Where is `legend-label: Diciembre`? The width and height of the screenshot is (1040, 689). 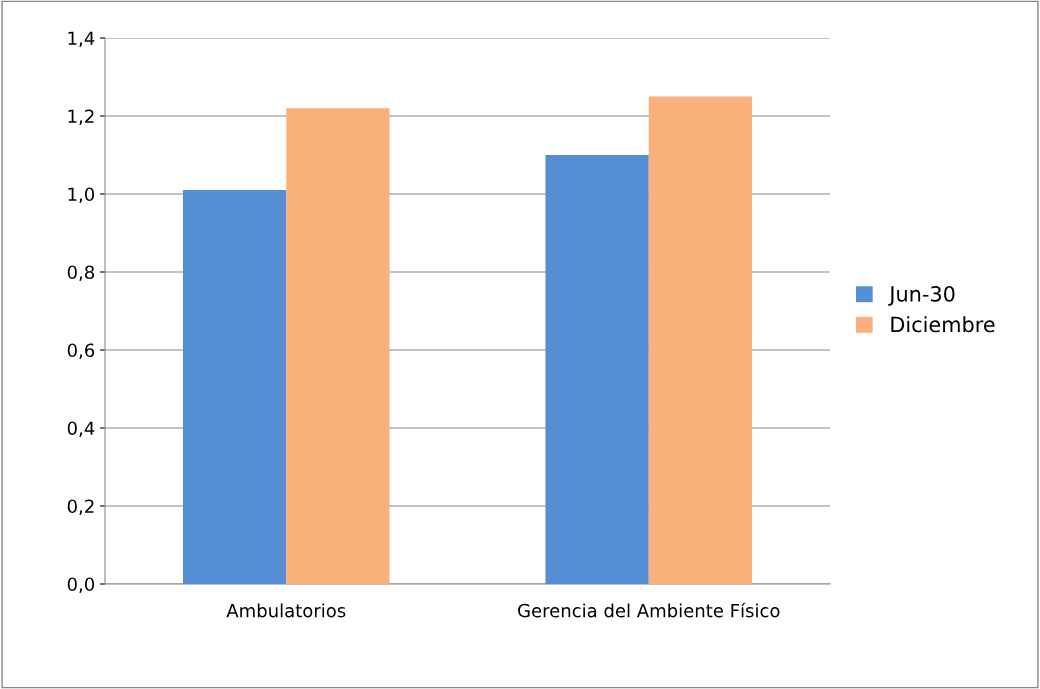 legend-label: Diciembre is located at coordinates (943, 324).